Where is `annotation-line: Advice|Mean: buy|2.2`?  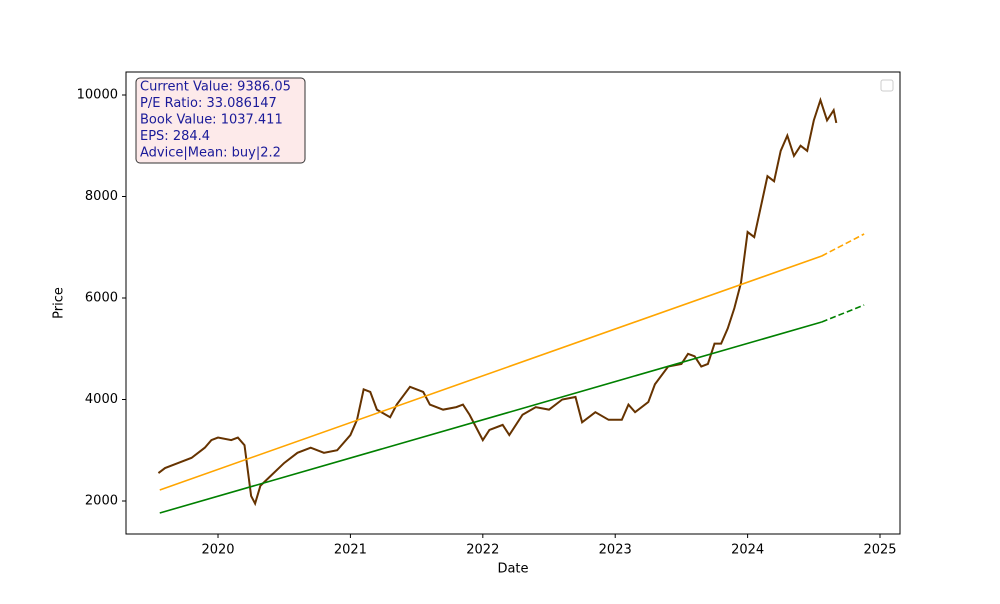
annotation-line: Advice|Mean: buy|2.2 is located at coordinates (210, 153).